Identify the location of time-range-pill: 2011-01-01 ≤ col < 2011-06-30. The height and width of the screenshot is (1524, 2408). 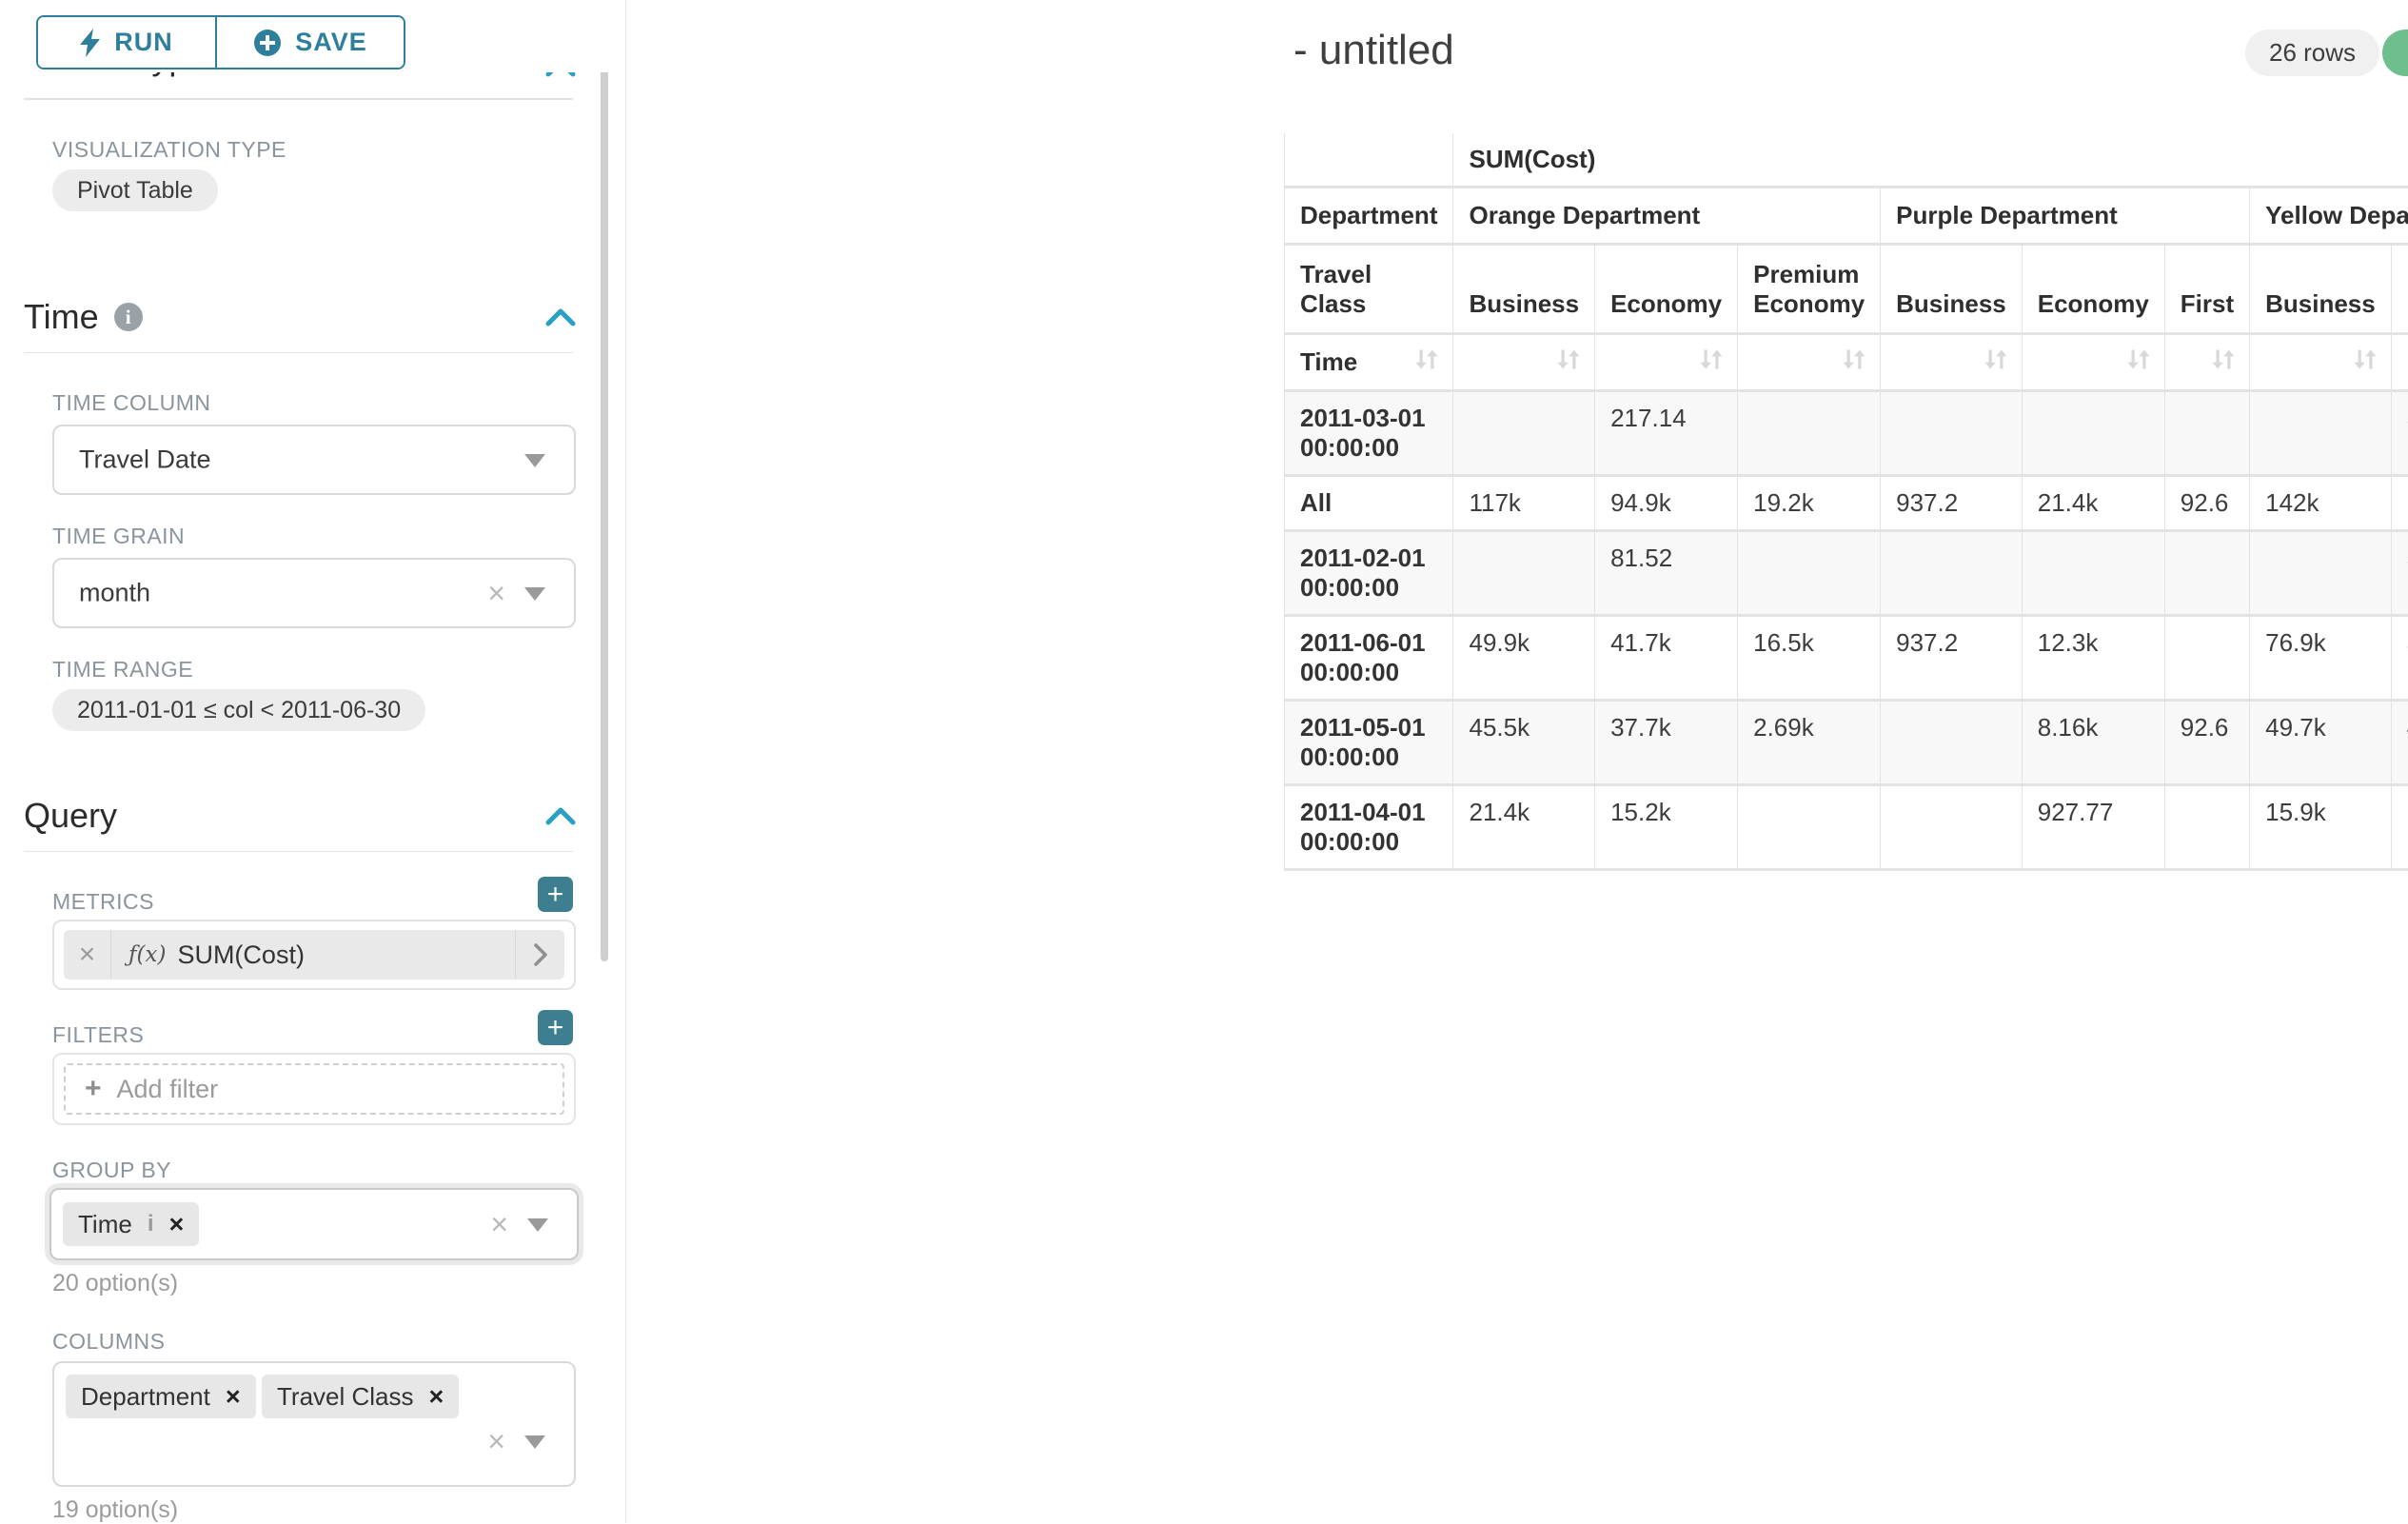
(239, 710).